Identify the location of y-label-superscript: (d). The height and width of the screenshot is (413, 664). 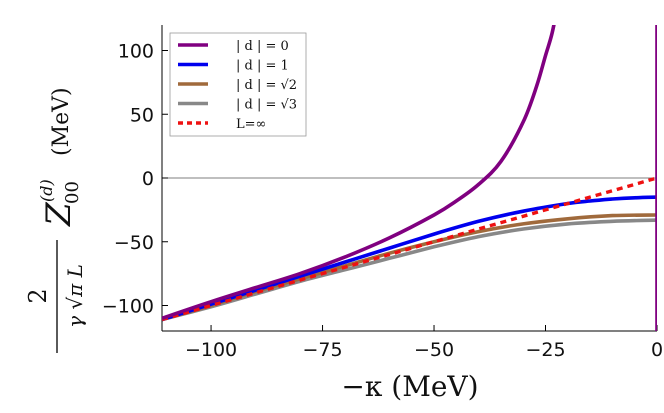
(46, 190).